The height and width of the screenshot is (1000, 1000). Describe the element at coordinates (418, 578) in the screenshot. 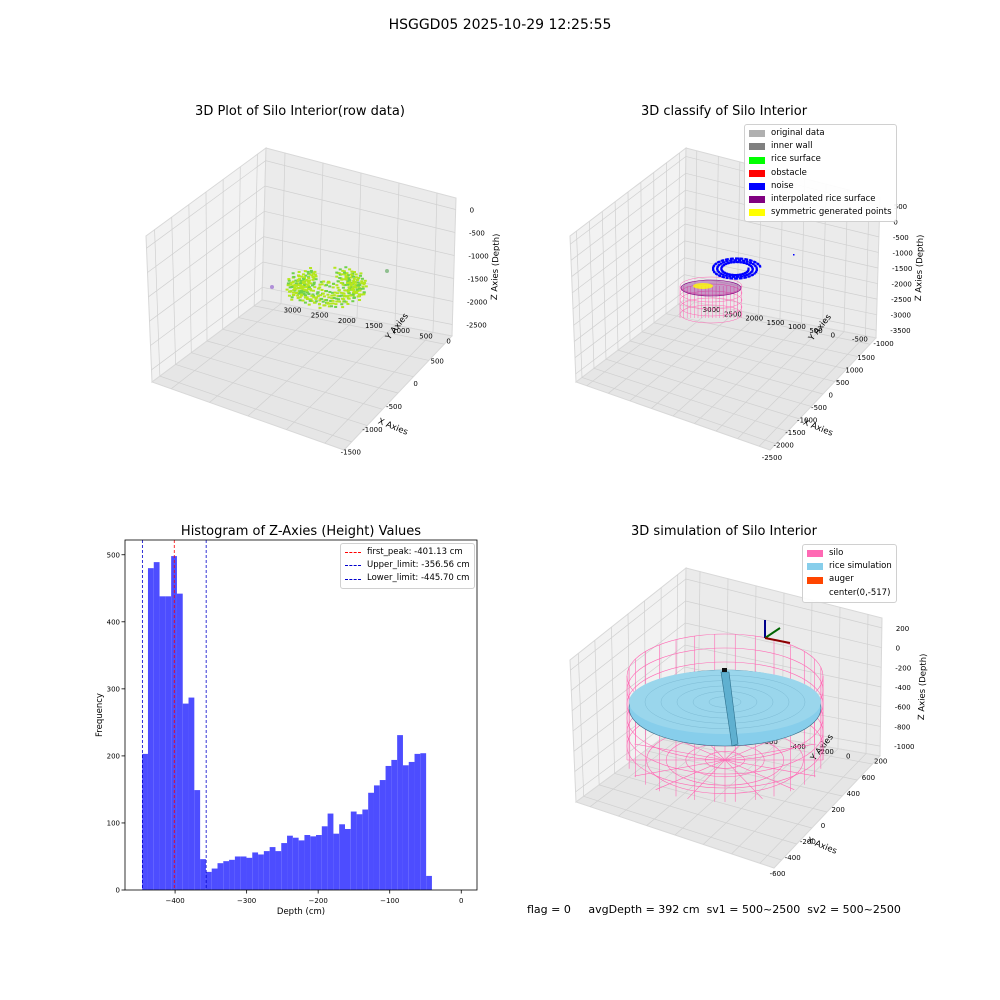

I see `legend-label: Lower_limit: -445.70 cm` at that location.